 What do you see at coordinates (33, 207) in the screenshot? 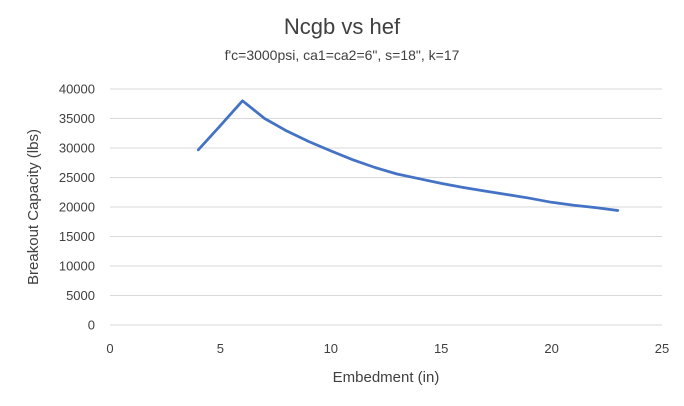
I see `y-axis-label: Breakout Capacity (lbs)` at bounding box center [33, 207].